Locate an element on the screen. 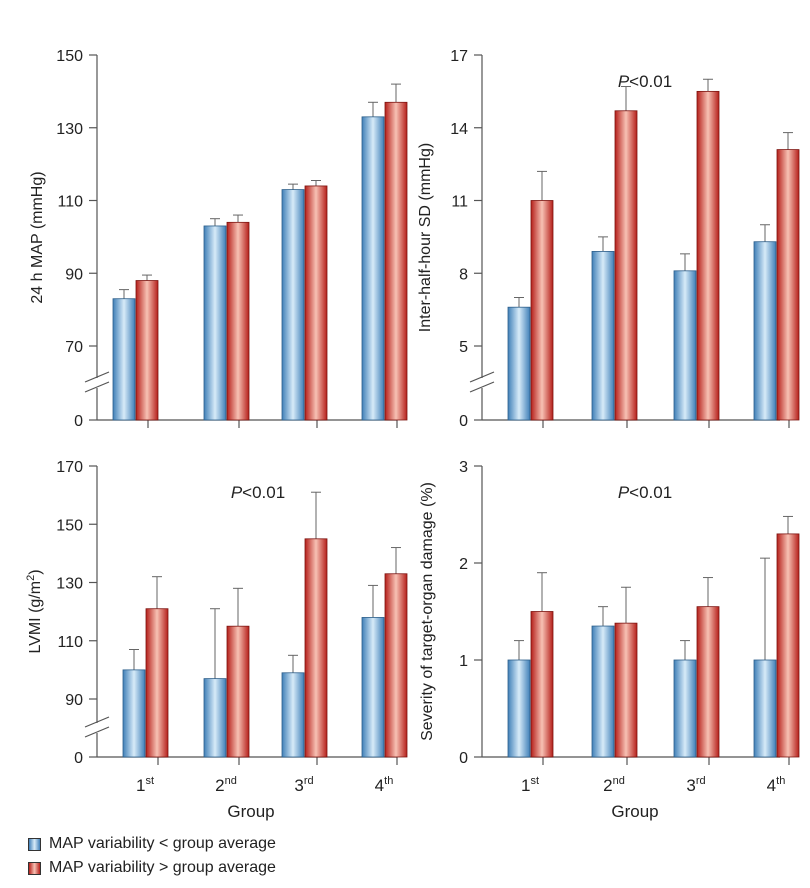 The width and height of the screenshot is (810, 888). y-tick-label: 3 is located at coordinates (463, 467).